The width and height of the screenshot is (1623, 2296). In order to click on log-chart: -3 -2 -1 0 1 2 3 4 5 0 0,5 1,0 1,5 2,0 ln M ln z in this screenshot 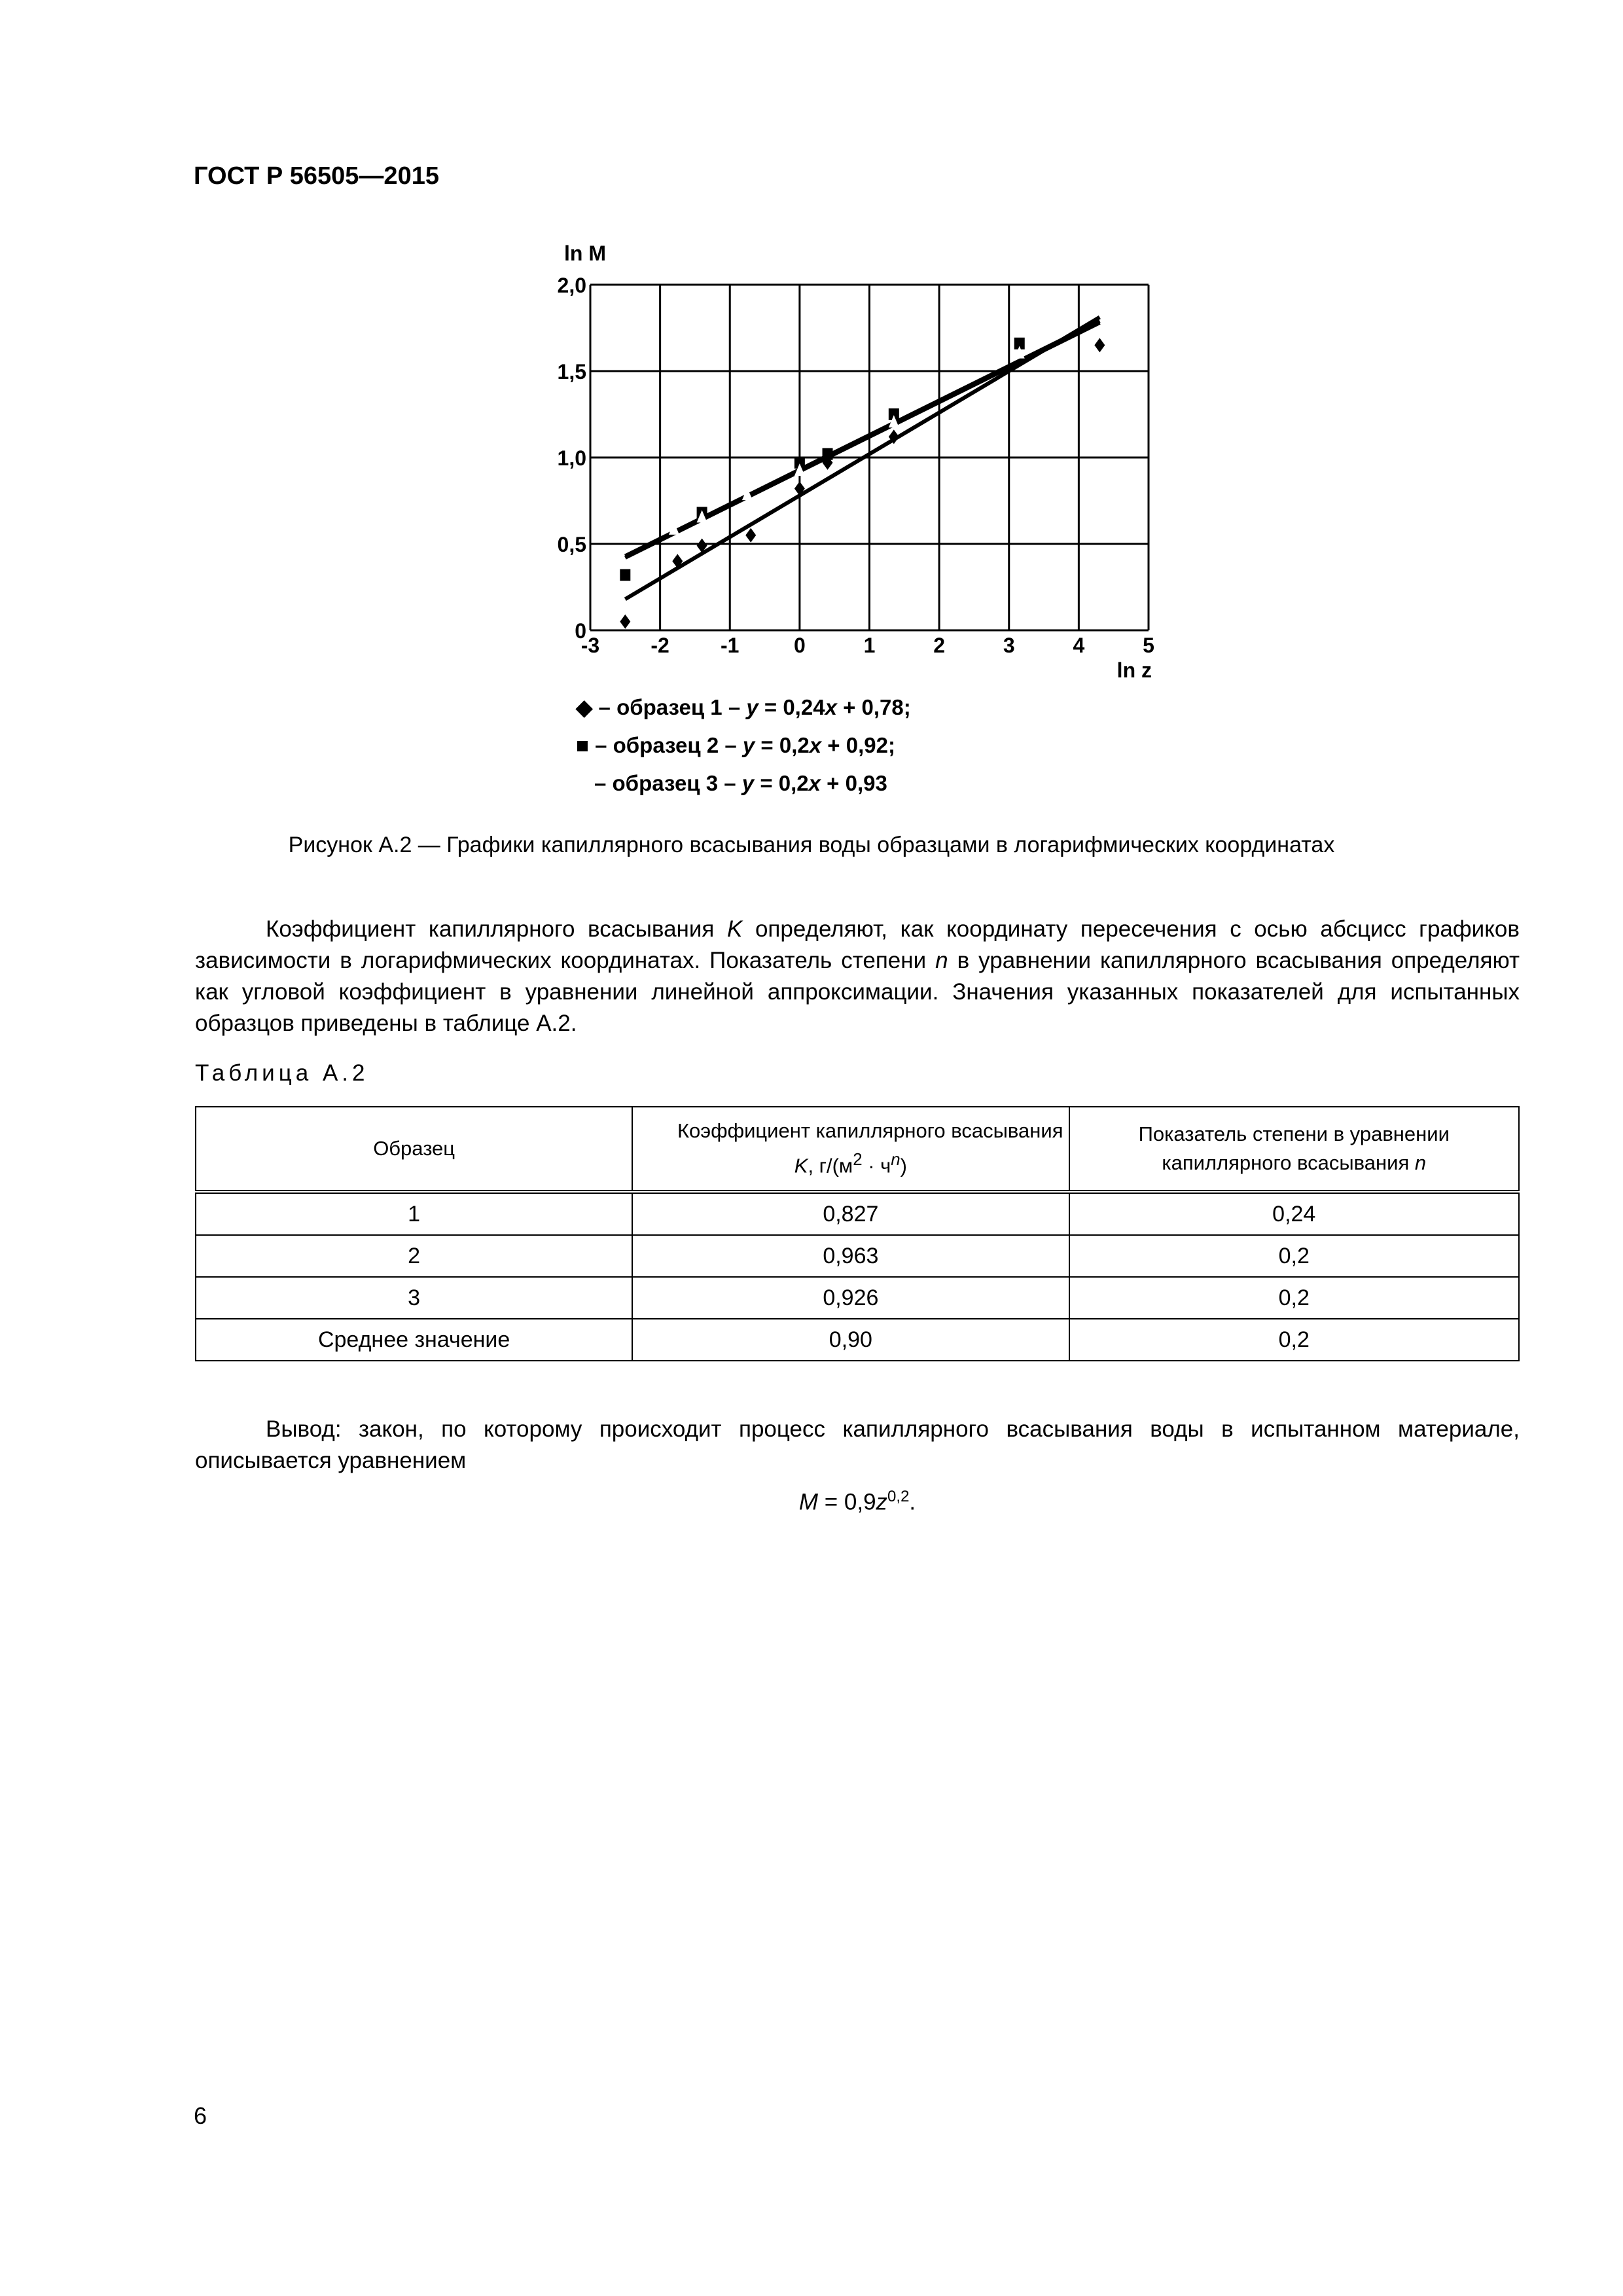, I will do `click(856, 462)`.